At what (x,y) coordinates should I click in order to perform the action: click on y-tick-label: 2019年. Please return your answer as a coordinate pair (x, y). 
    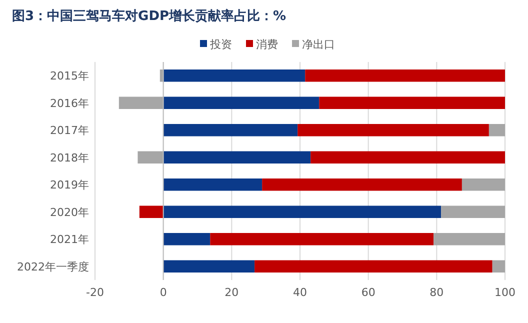
    Looking at the image, I should click on (69, 185).